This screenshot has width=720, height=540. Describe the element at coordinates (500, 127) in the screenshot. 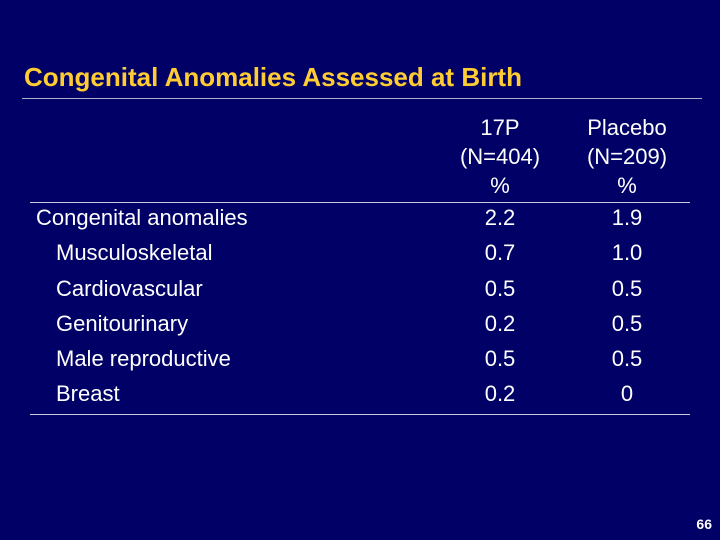

I see `column-header-17p-name: 17P` at that location.